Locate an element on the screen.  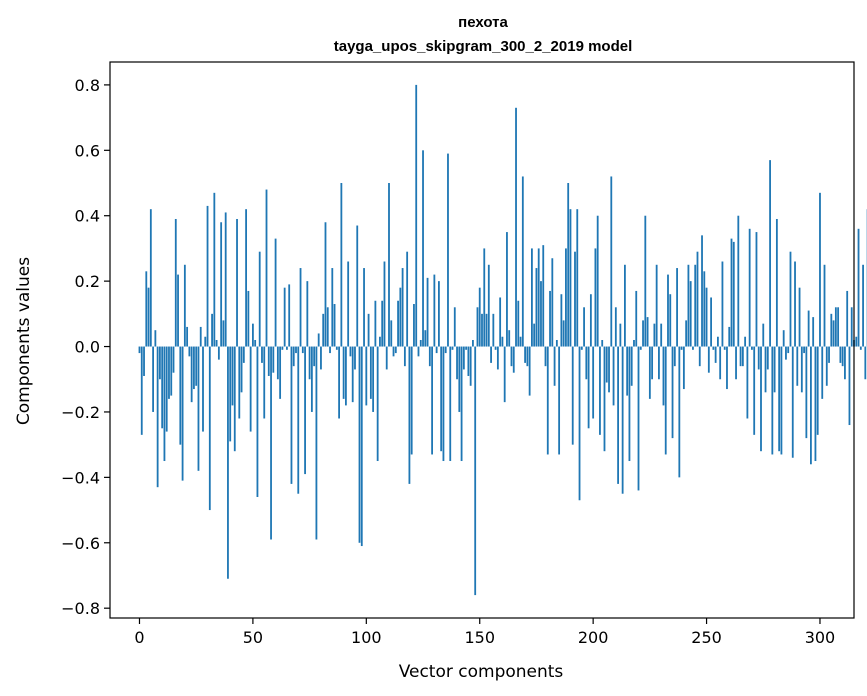
y-axis-ticks: −0.8 −0.6 −0.4 −0.2 0.0 0.2 0.4 0.6 0.8 is located at coordinates (85, 347).